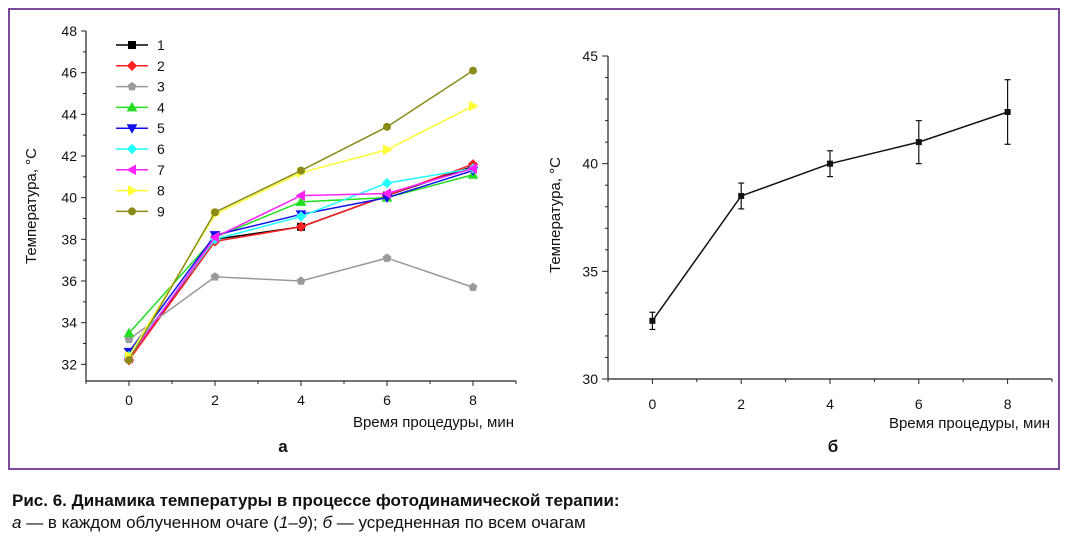  What do you see at coordinates (161, 191) in the screenshot?
I see `legend-label-8: 8` at bounding box center [161, 191].